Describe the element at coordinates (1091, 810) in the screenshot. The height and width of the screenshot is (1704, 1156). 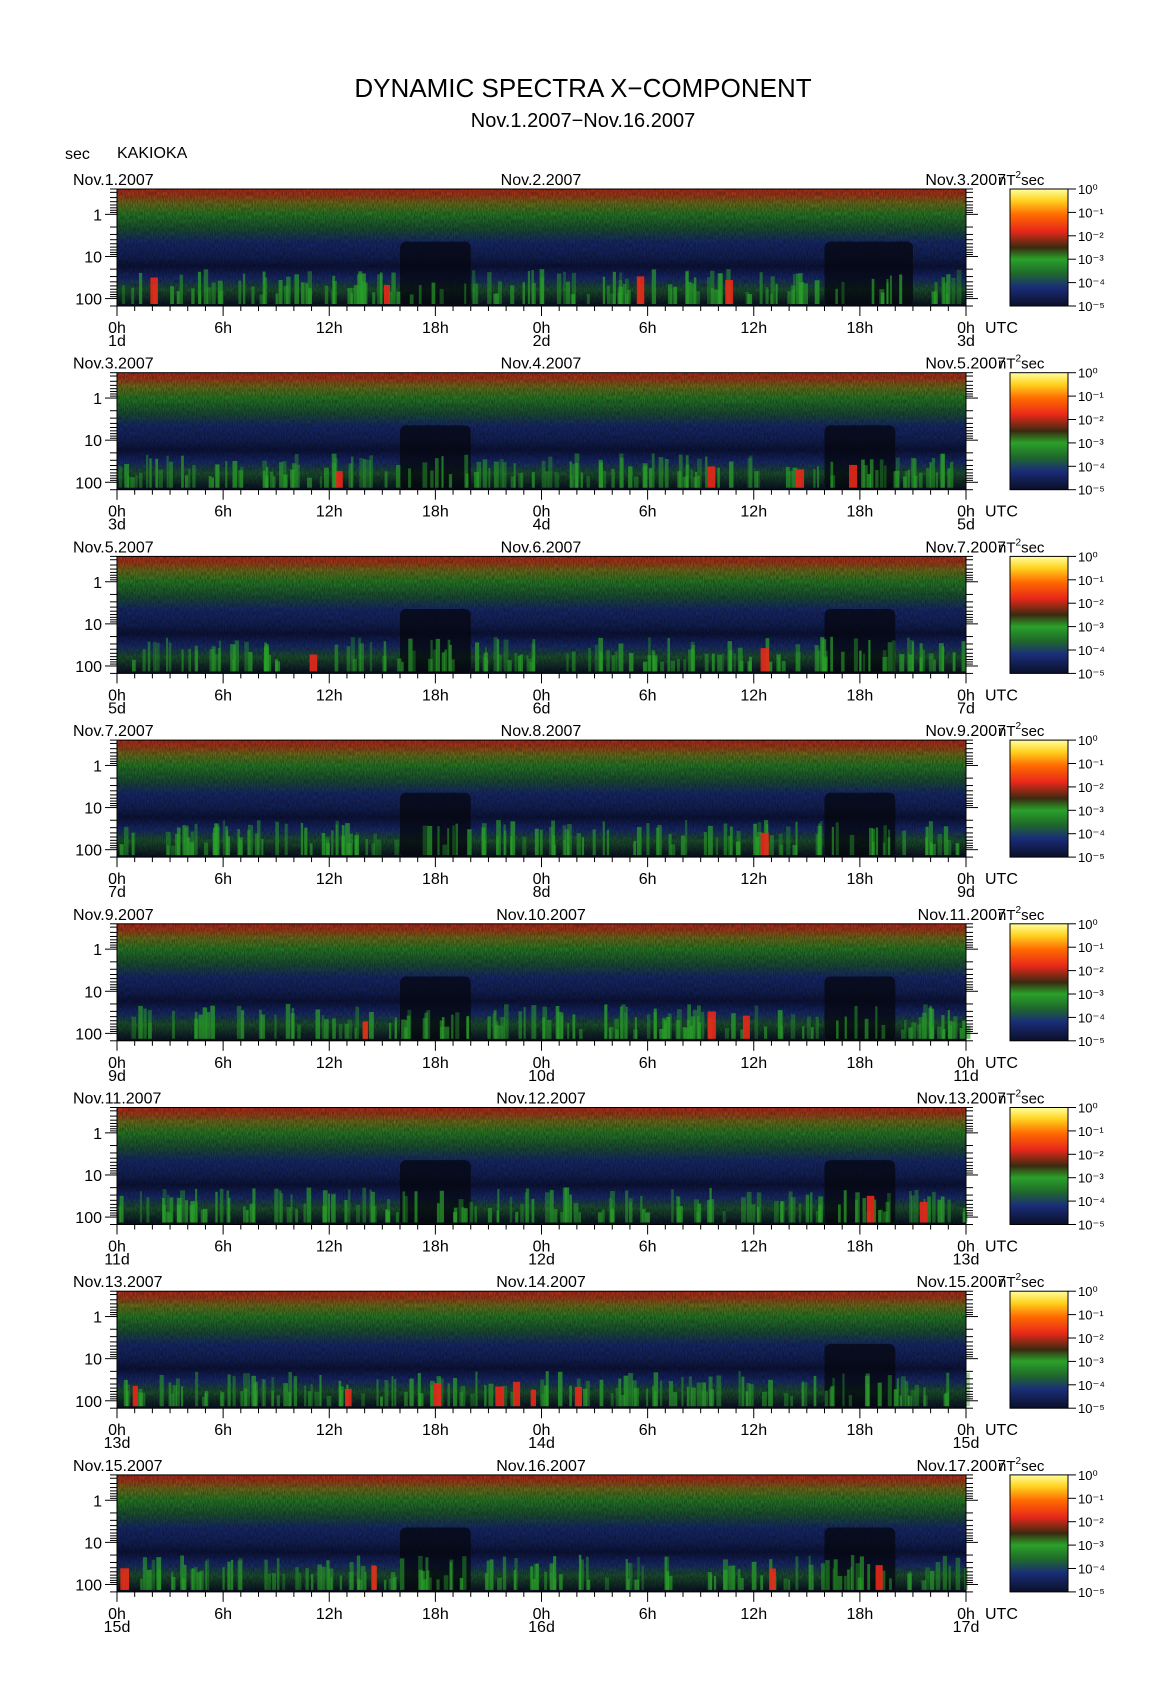
I see `colorbar-tick-label: 10⁻³` at that location.